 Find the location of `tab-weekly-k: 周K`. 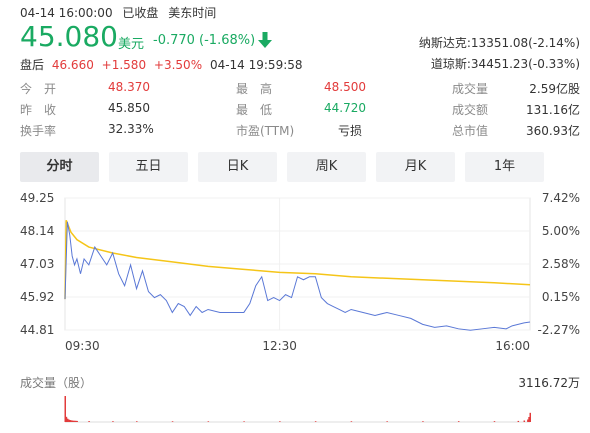

tab-weekly-k: 周K is located at coordinates (326, 167).